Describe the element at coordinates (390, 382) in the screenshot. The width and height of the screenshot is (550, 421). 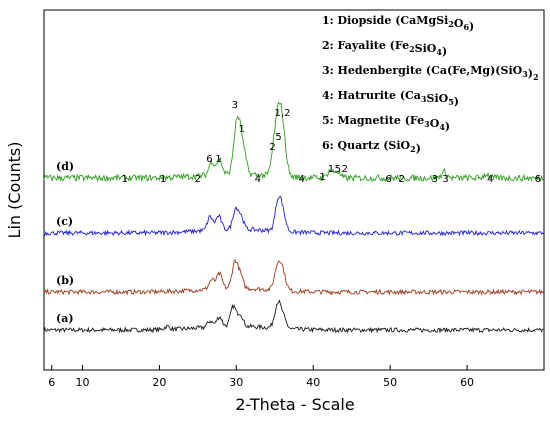
I see `x-tick-label: 50` at that location.